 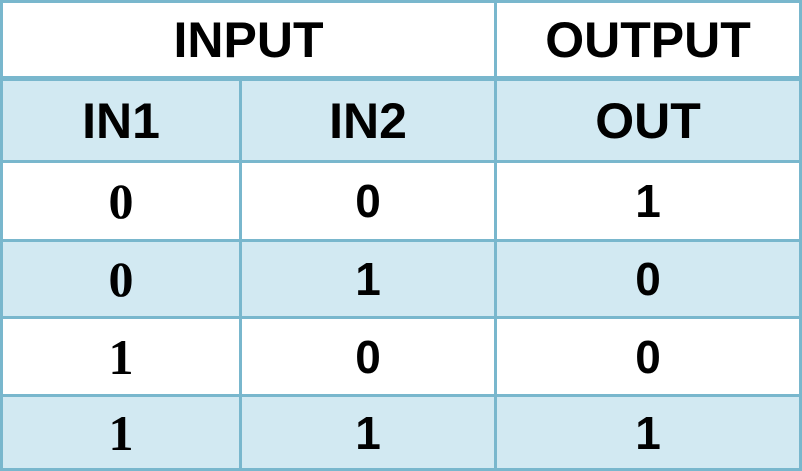 I want to click on column-header-out: OUT, so click(x=648, y=120).